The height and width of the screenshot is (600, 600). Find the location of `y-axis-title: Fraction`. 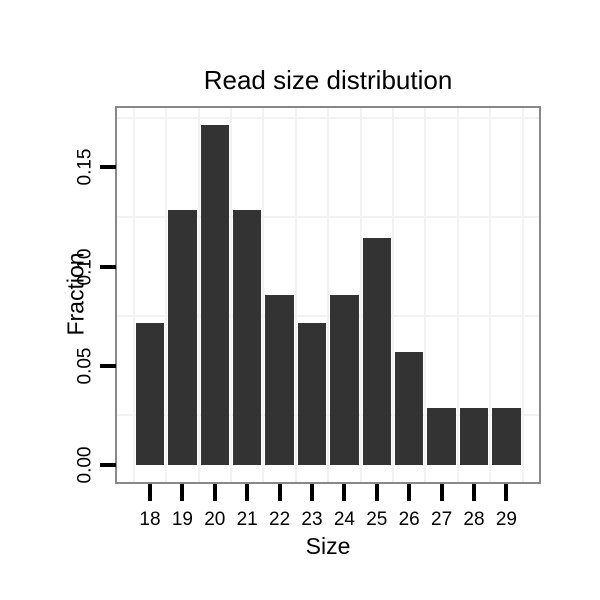

y-axis-title: Fraction is located at coordinates (75, 294).